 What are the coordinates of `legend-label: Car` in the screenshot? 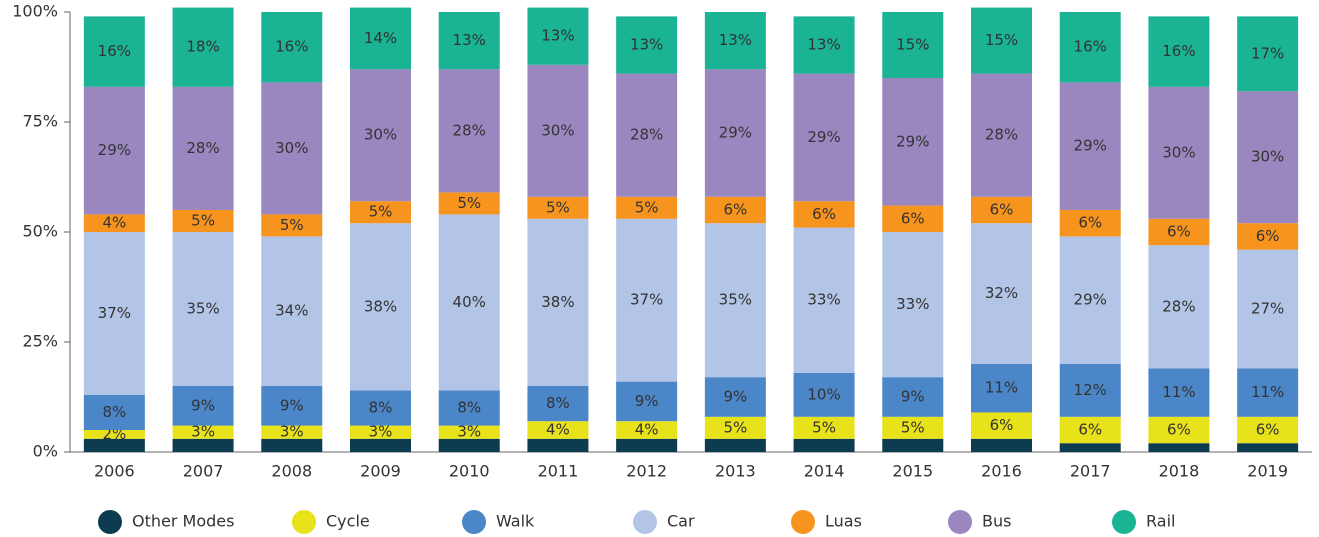 It's located at (681, 521).